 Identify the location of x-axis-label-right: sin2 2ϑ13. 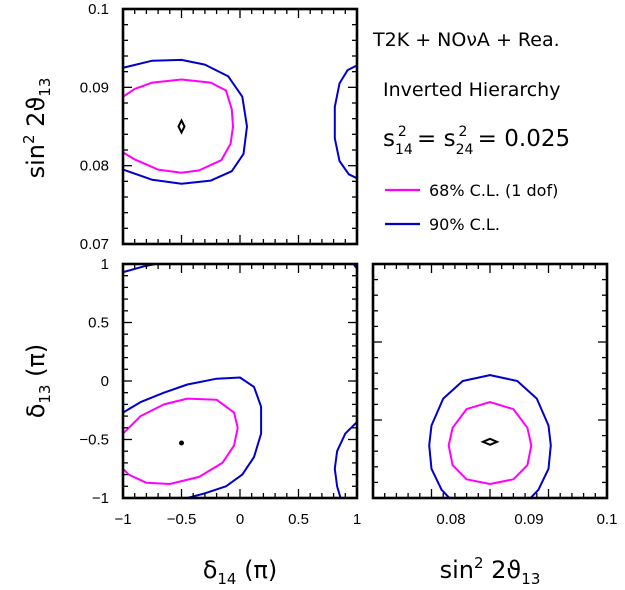
(490, 571).